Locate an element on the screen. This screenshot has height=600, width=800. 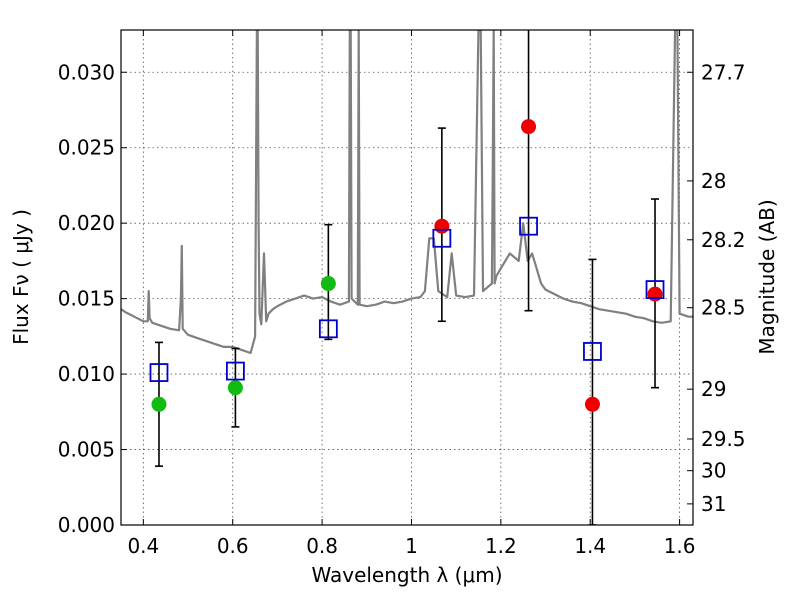
right-axis-title: Magnitude (AB) is located at coordinates (767, 276).